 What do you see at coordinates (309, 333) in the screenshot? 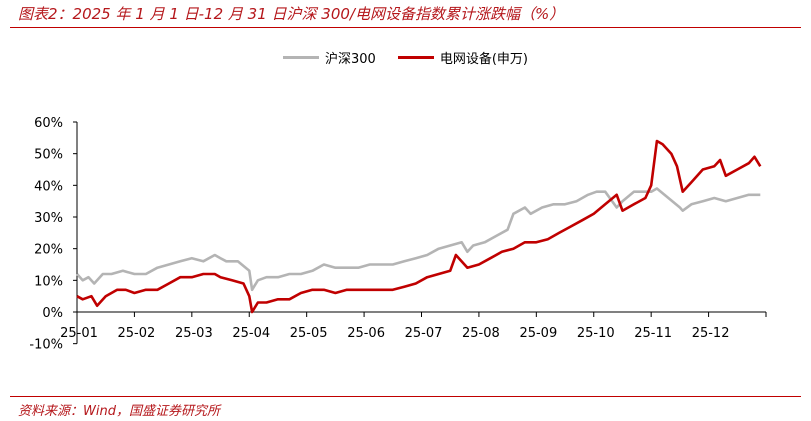
I see `x-tick-label: 25-05` at bounding box center [309, 333].